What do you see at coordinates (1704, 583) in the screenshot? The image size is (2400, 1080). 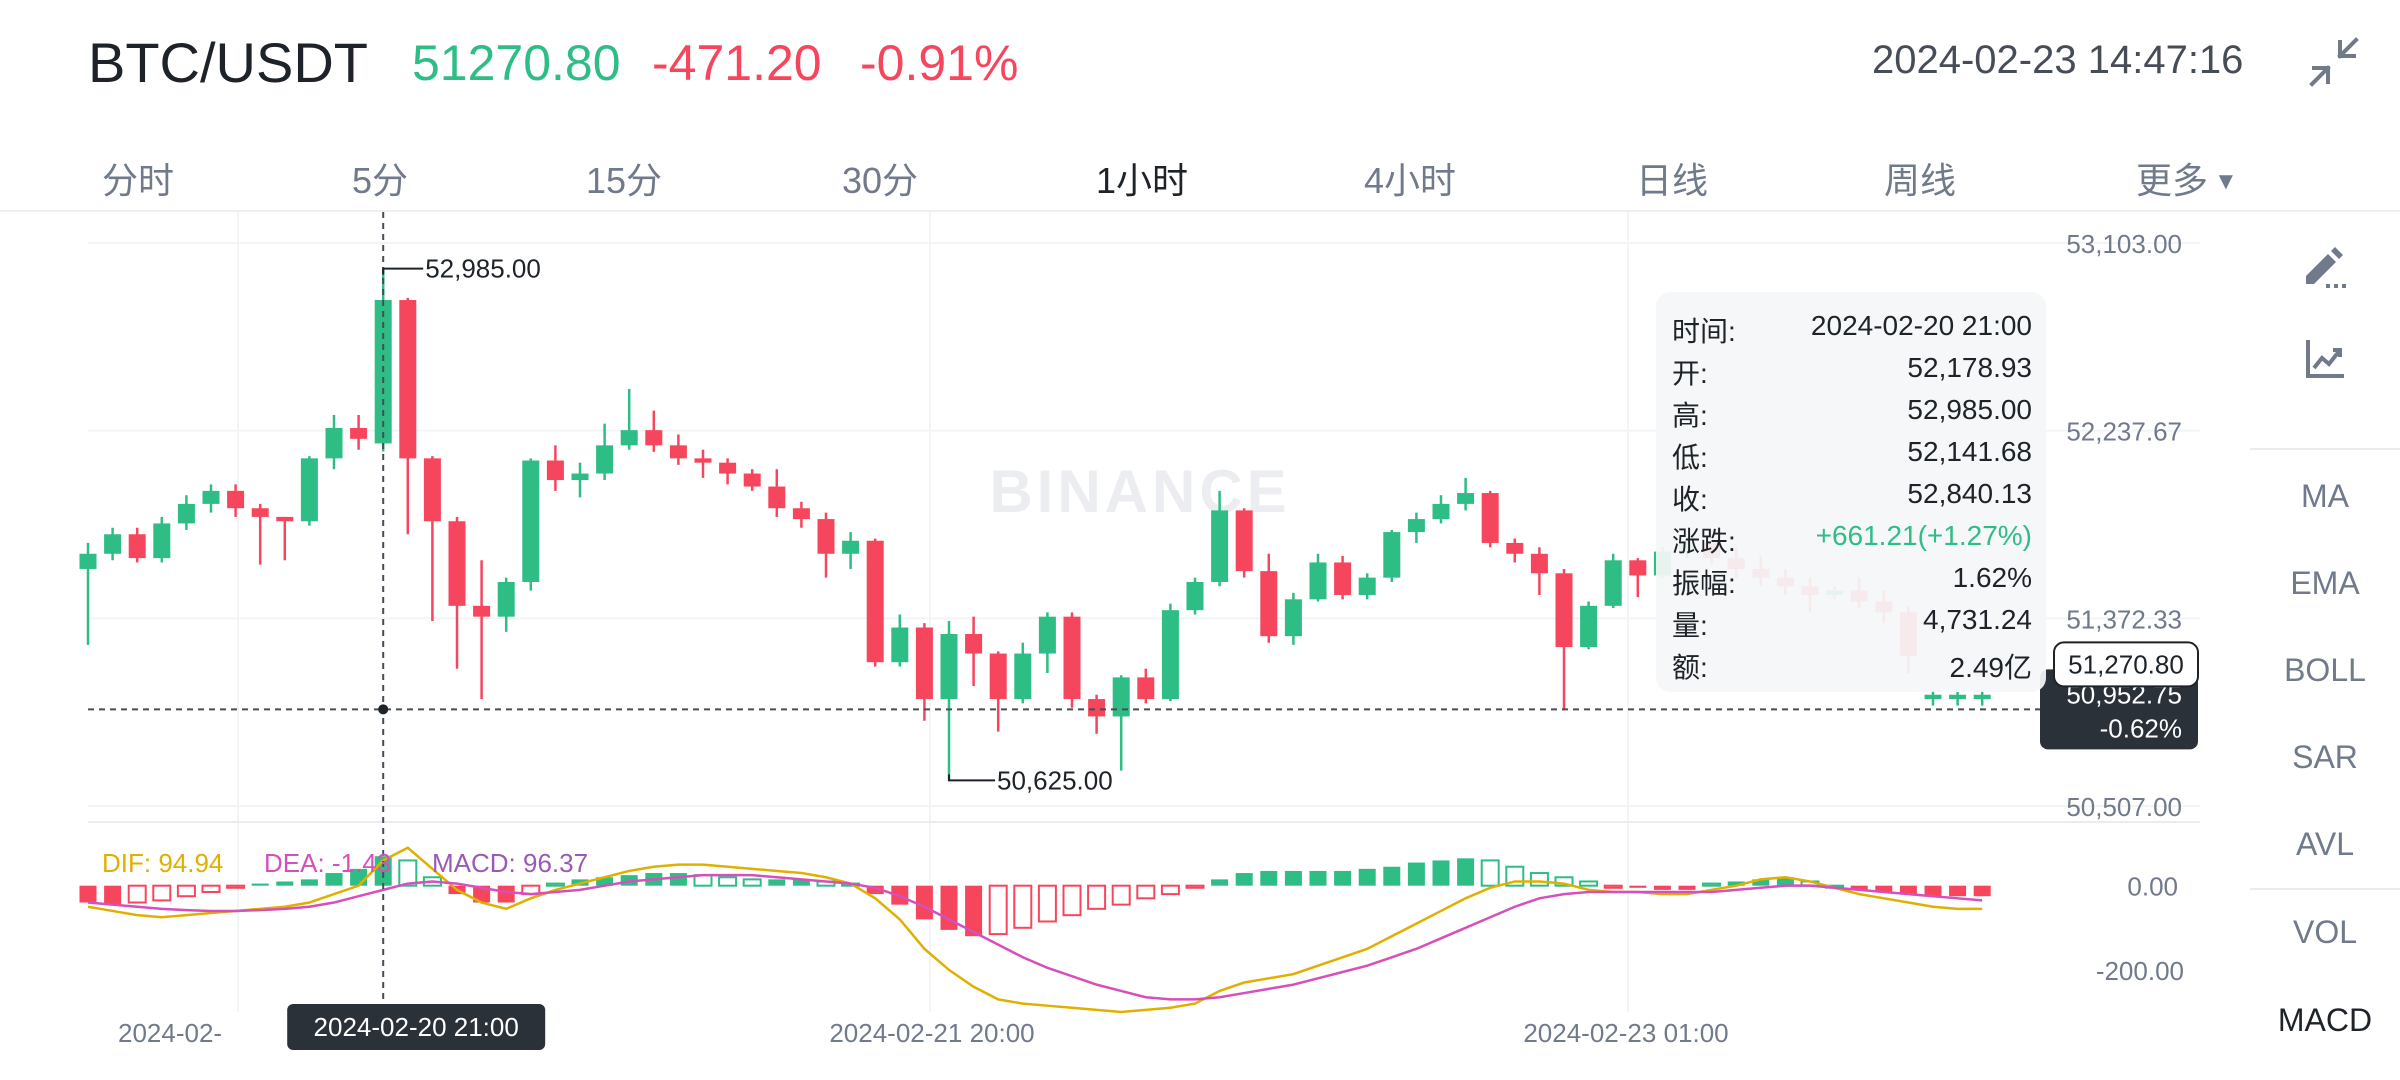 I see `tooltip-key: 振幅:` at bounding box center [1704, 583].